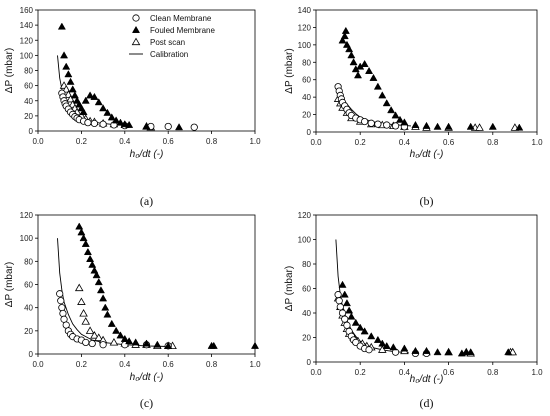 The image size is (550, 416). I want to click on x-tick-label: 0.2, so click(361, 142).